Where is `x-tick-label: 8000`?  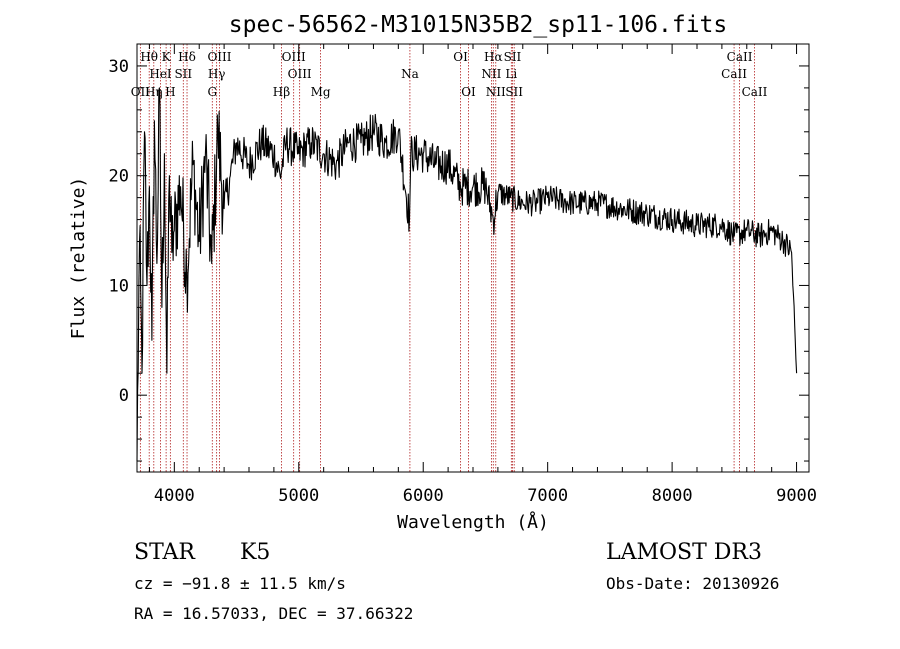 x-tick-label: 8000 is located at coordinates (672, 496).